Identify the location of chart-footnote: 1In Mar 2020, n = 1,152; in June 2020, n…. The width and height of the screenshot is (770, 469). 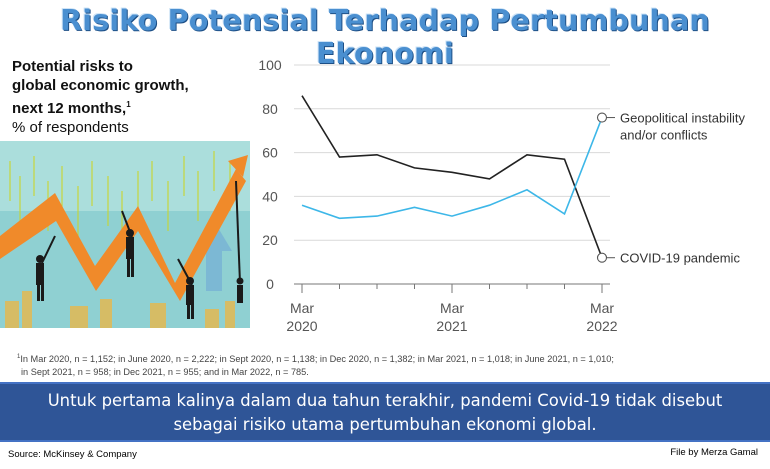
(367, 364).